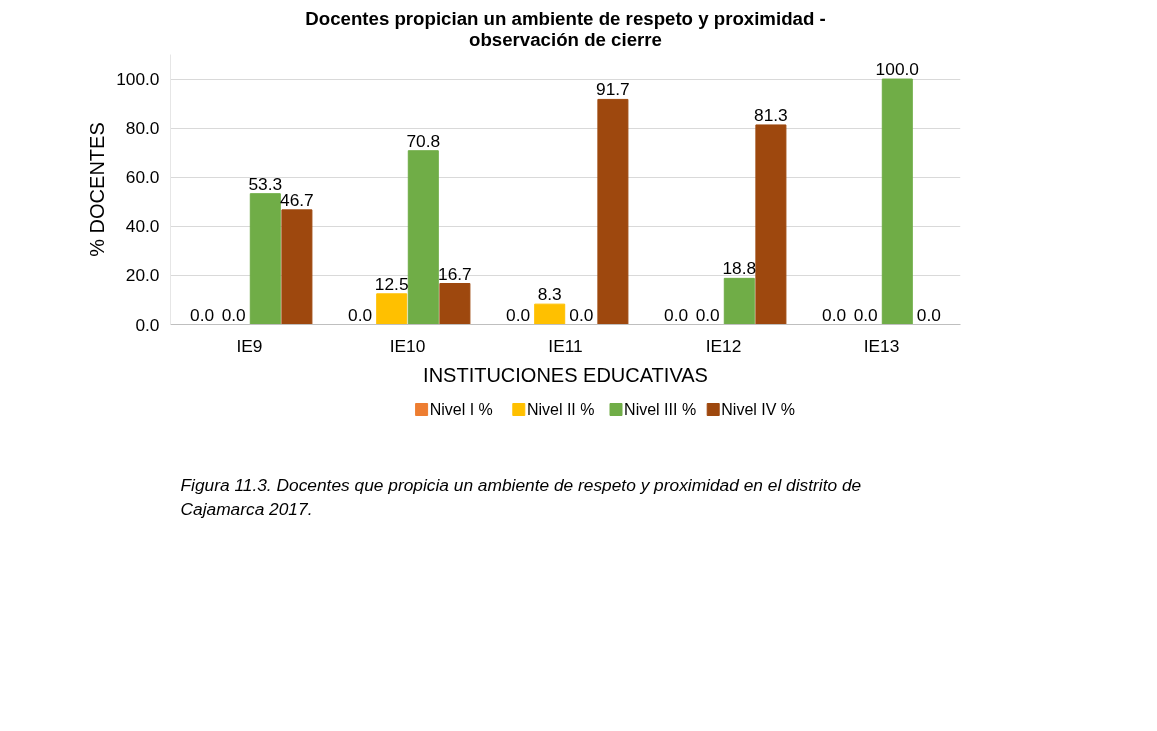 This screenshot has width=1157, height=731. What do you see at coordinates (549, 294) in the screenshot?
I see `data-label: 8.3` at bounding box center [549, 294].